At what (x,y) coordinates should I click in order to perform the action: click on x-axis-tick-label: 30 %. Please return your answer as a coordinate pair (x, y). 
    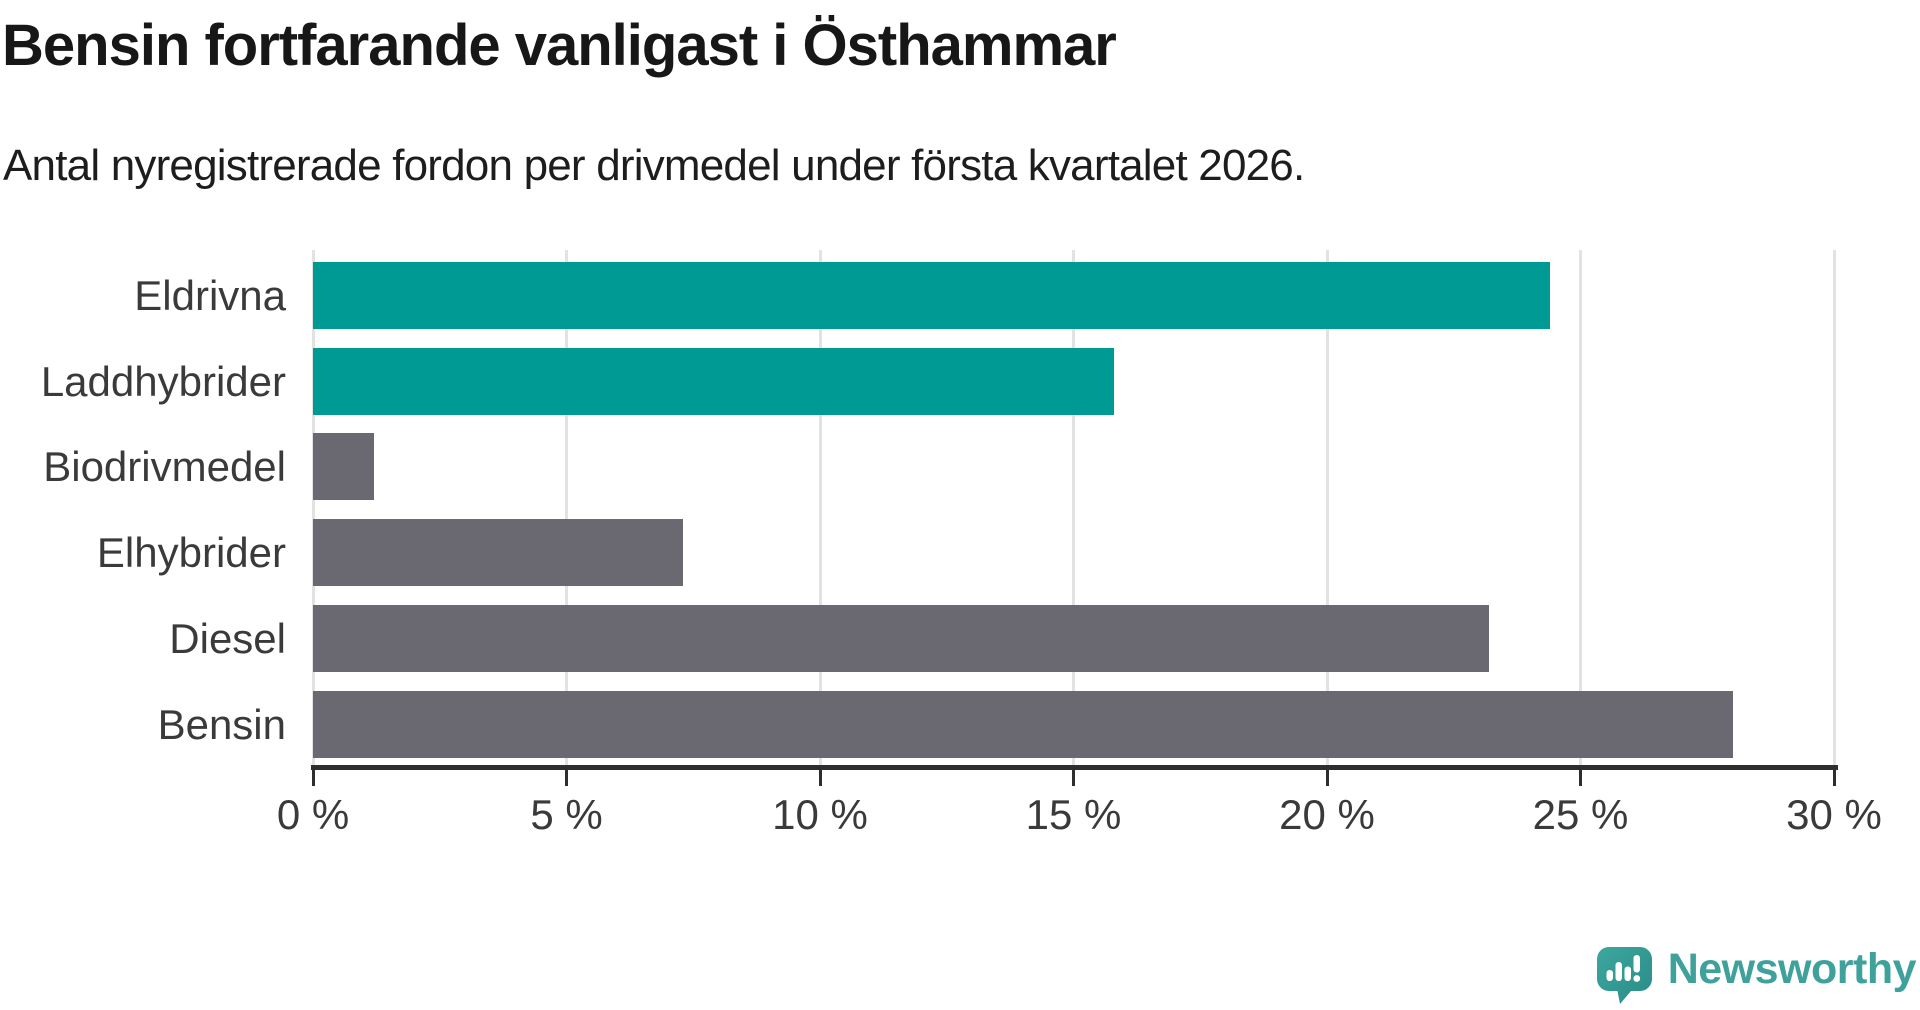
    Looking at the image, I should click on (1834, 814).